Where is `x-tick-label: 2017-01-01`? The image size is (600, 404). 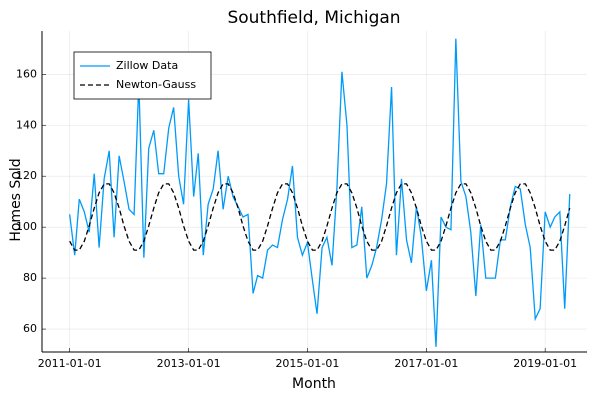 x-tick-label: 2017-01-01 is located at coordinates (426, 363).